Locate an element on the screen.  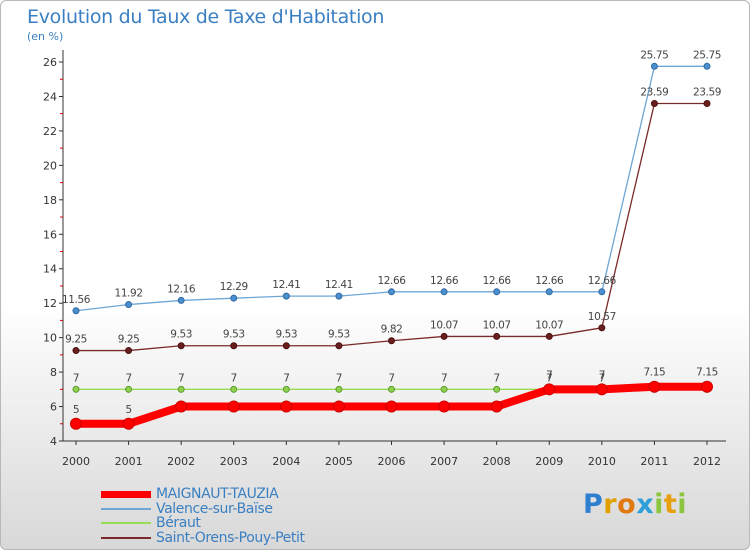
brand-letter: x is located at coordinates (645, 504).